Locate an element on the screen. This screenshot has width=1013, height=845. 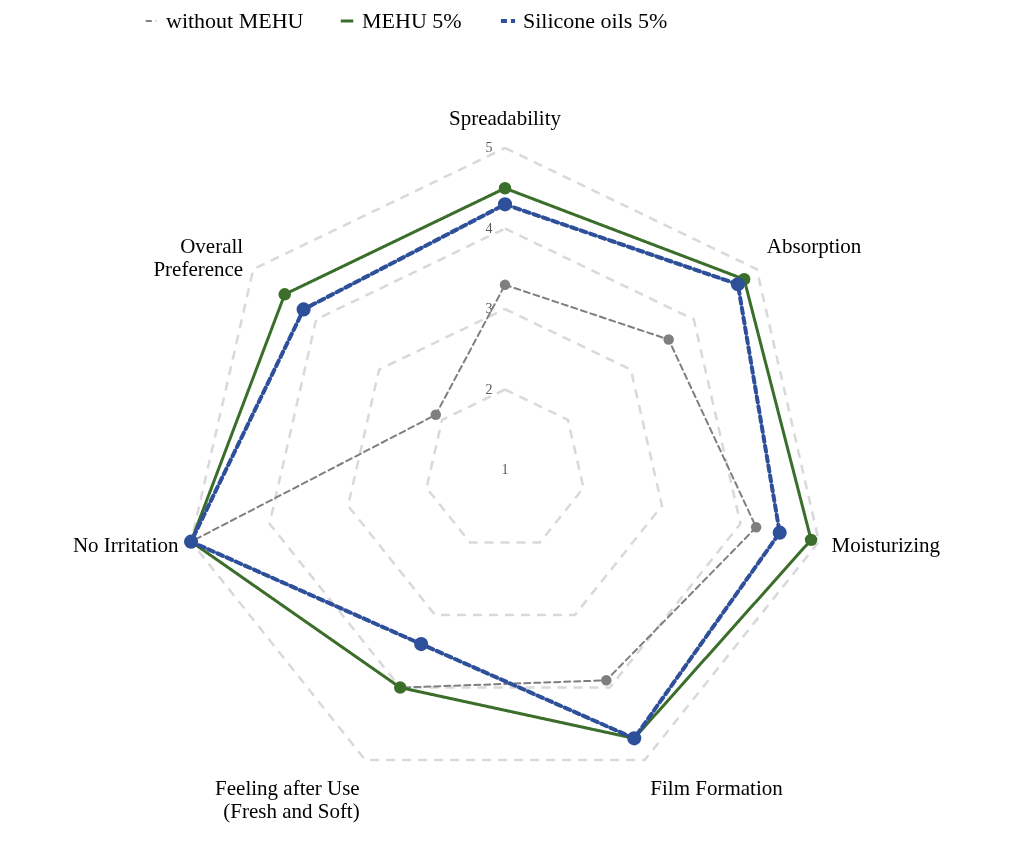
legend-label: MEHU 5% is located at coordinates (412, 20).